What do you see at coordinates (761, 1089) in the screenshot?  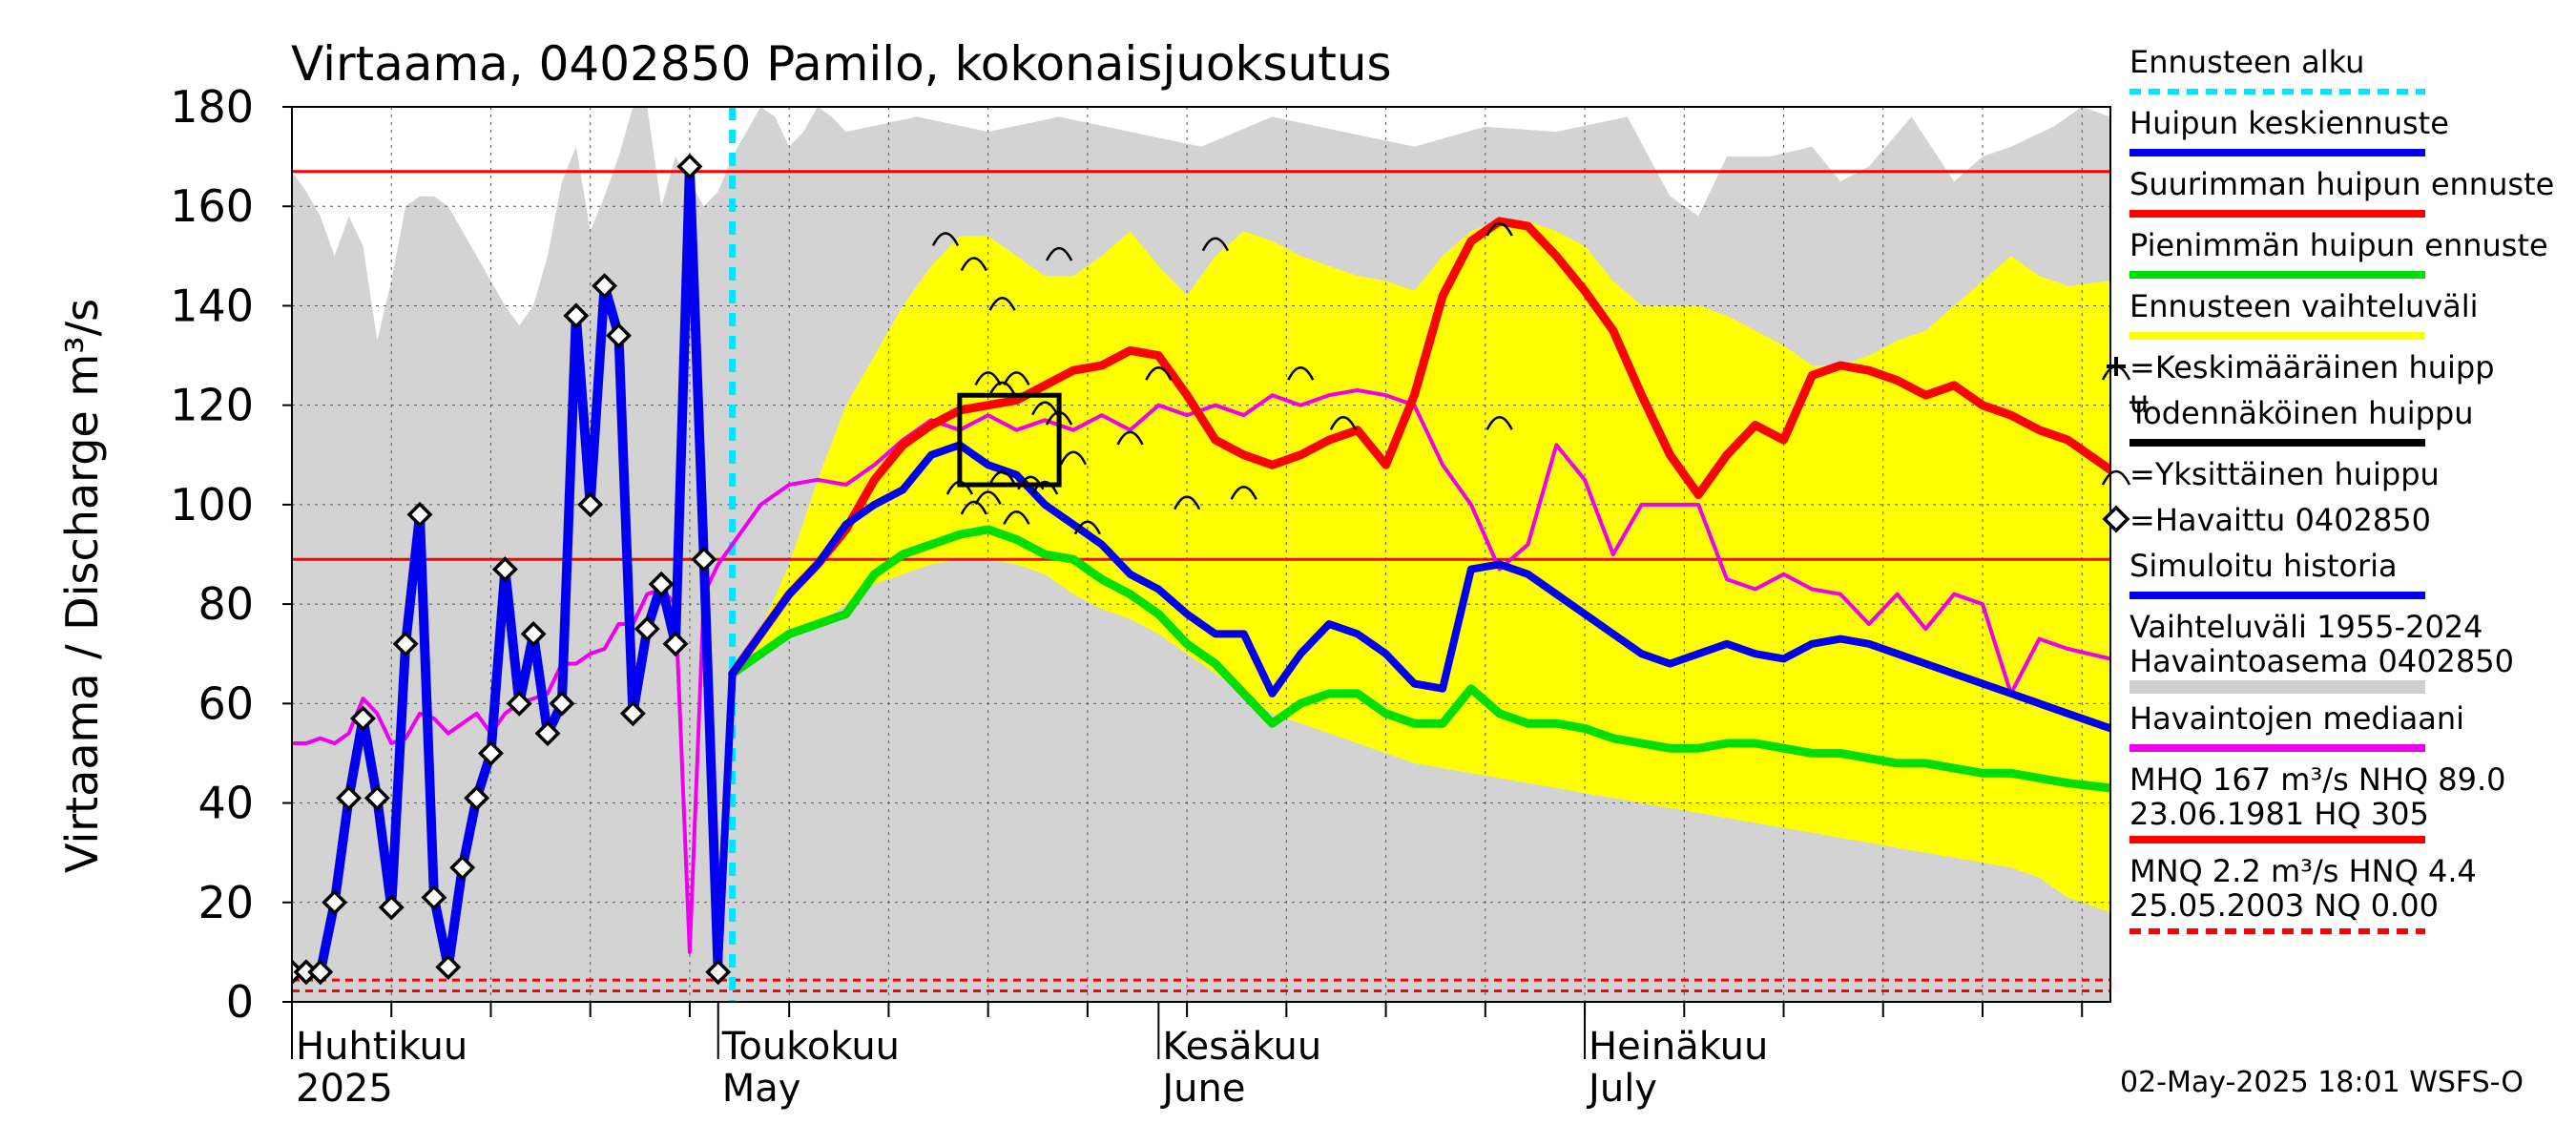 I see `month-label-en: May` at bounding box center [761, 1089].